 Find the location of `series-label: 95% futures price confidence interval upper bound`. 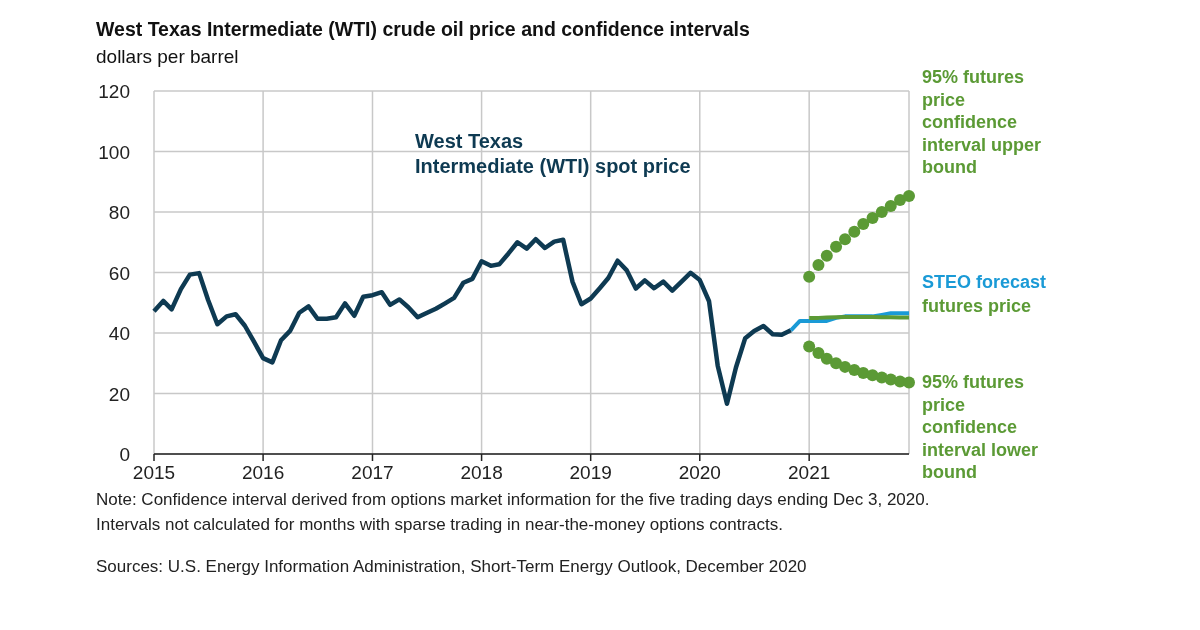

series-label: 95% futures price confidence interval upper bound is located at coordinates (982, 122).